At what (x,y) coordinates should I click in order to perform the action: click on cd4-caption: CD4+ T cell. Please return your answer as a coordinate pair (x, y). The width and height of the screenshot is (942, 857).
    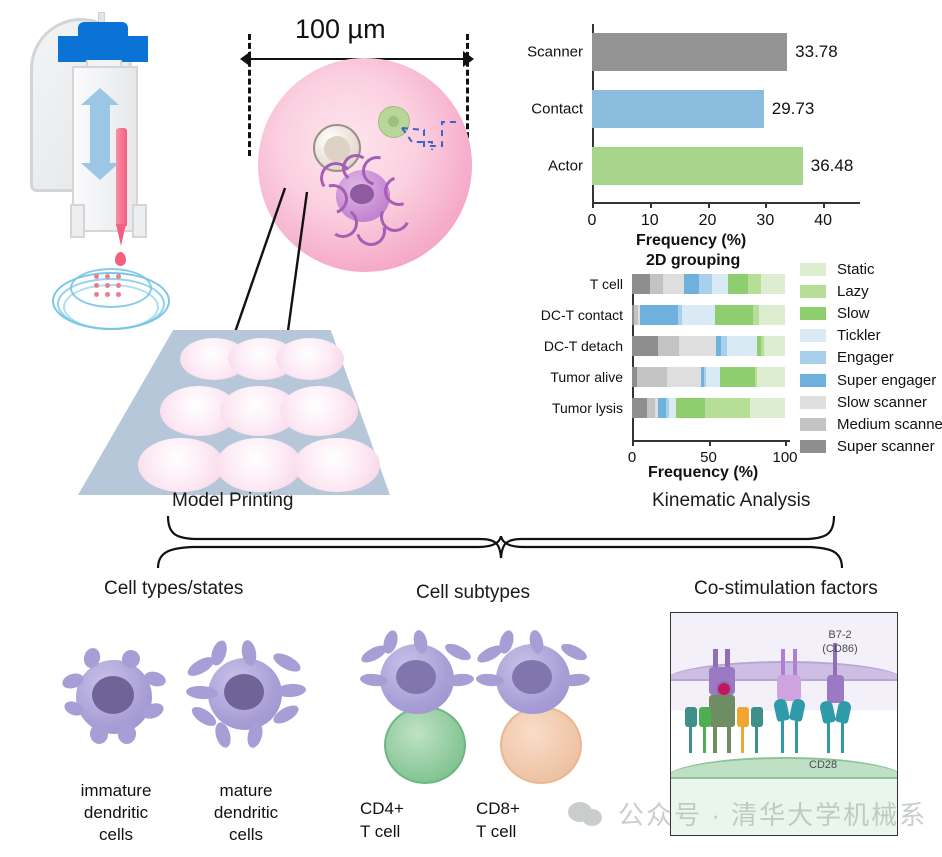
    Looking at the image, I should click on (382, 820).